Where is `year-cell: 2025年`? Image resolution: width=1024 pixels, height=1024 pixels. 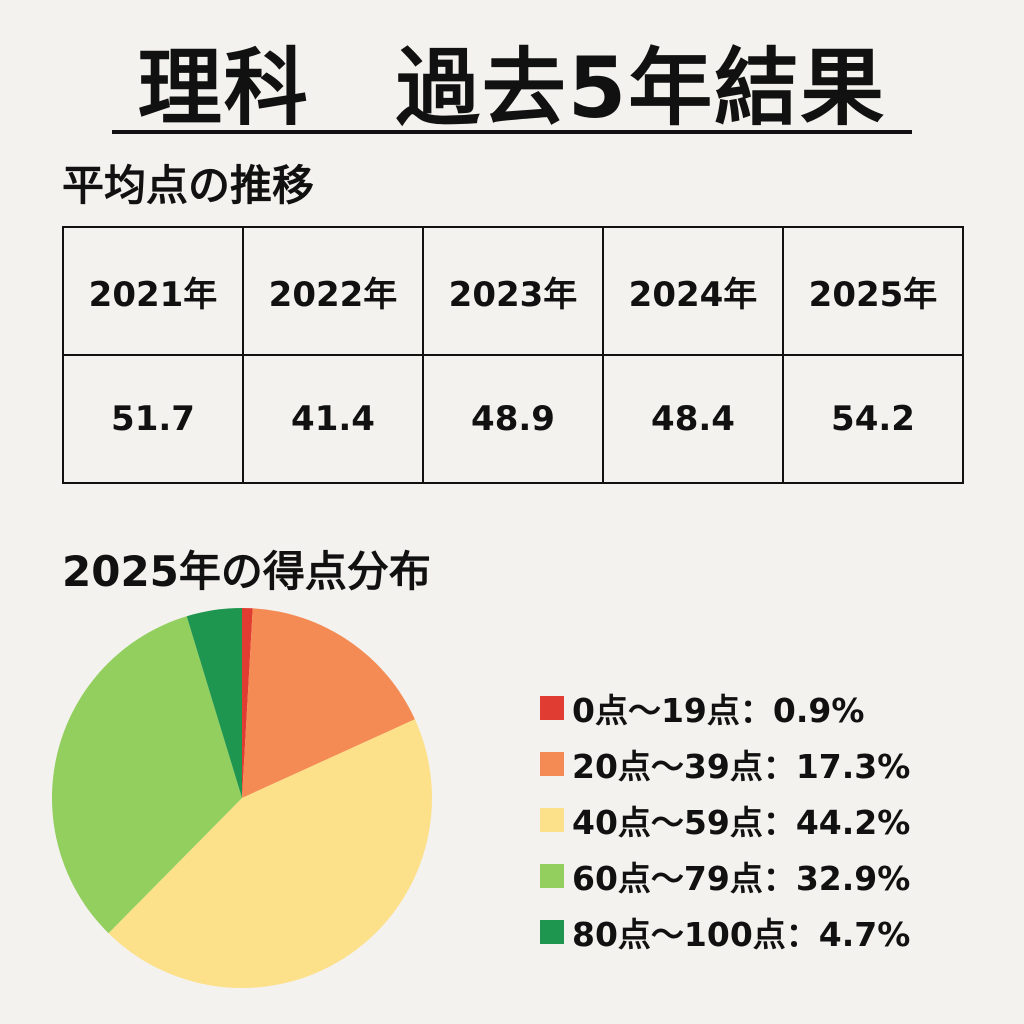 year-cell: 2025年 is located at coordinates (873, 291).